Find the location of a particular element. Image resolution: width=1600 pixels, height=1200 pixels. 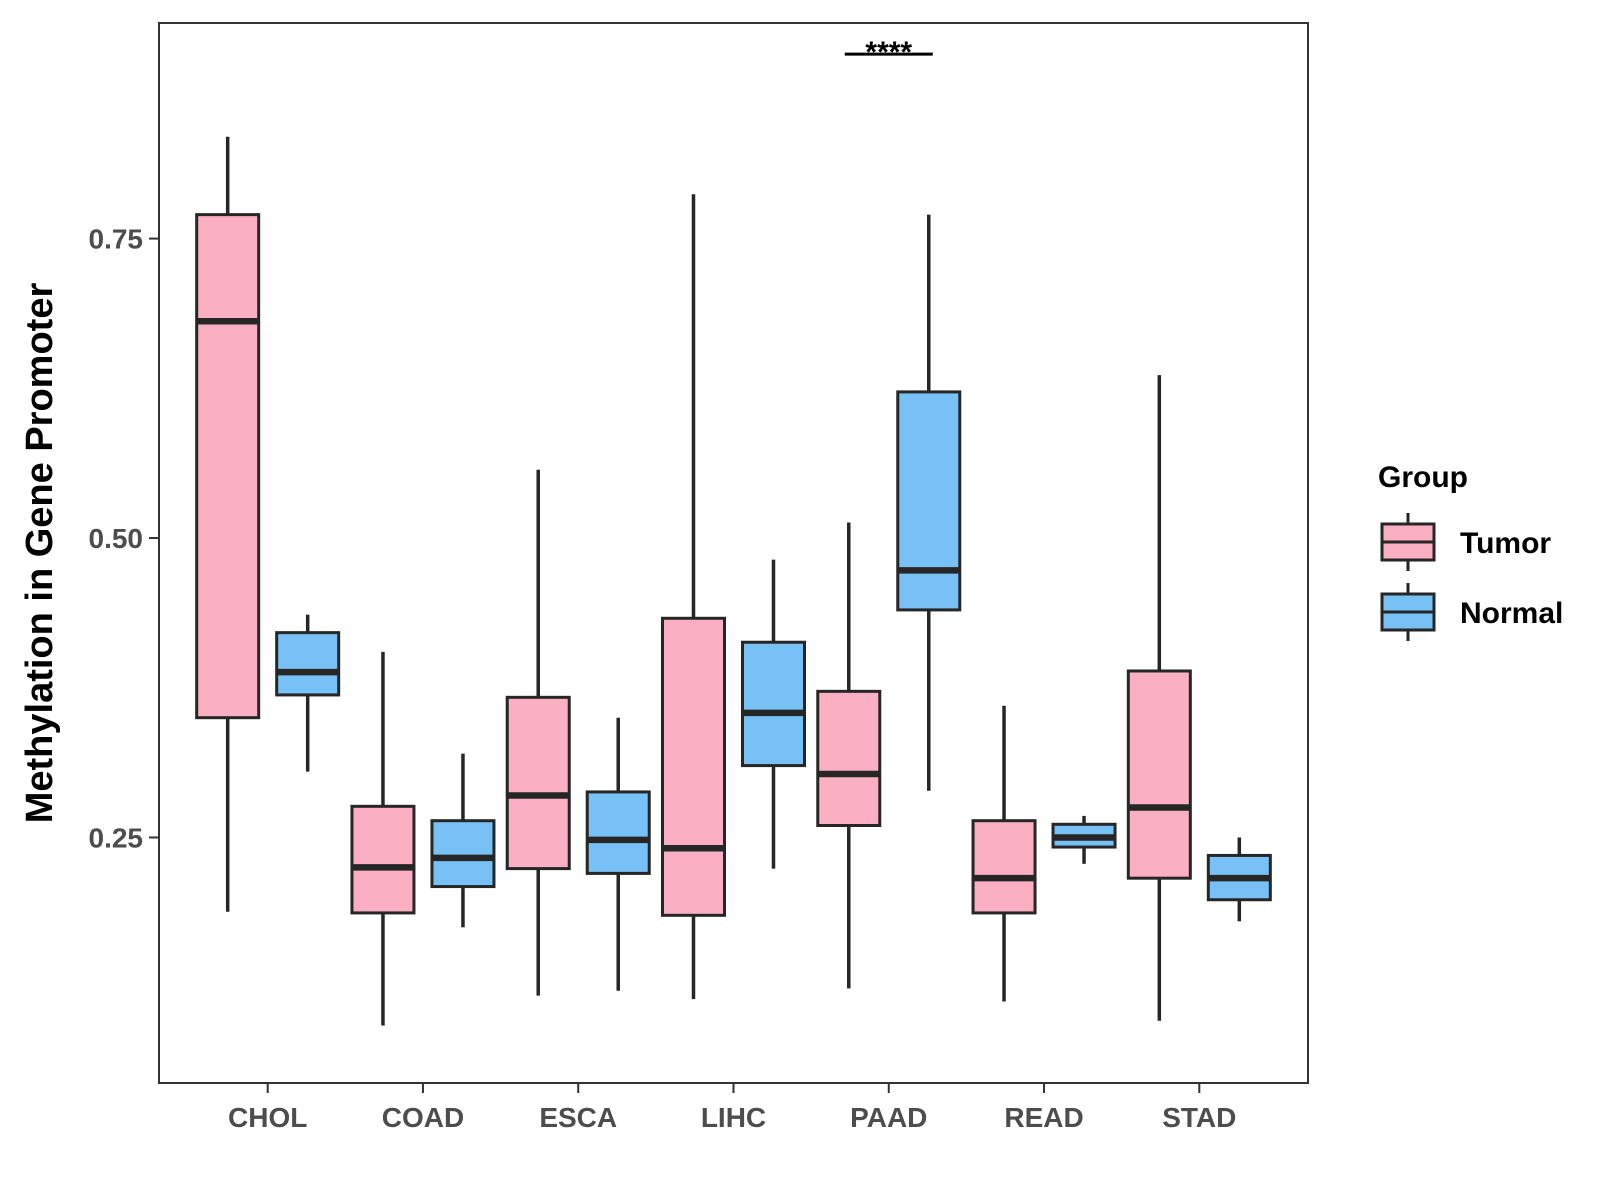

box-esca-tumor is located at coordinates (538, 732).